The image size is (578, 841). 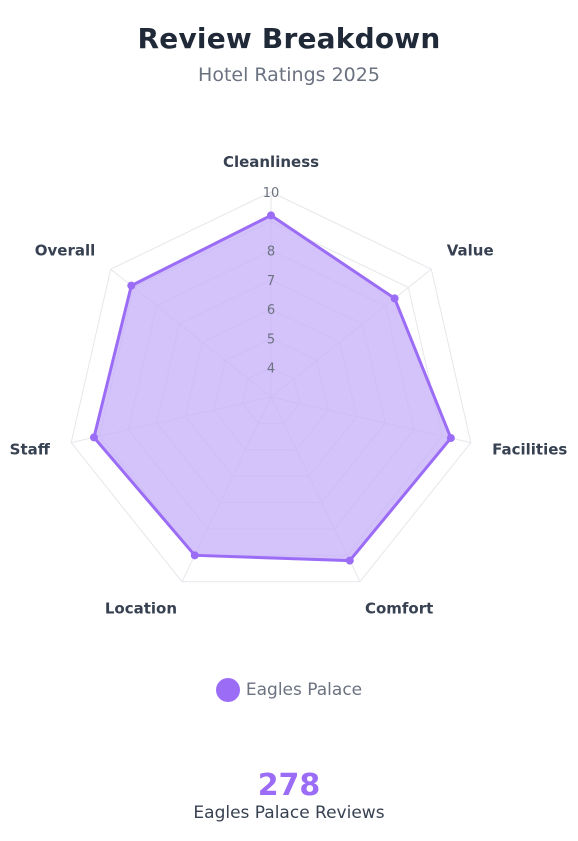 I want to click on axis-label: Cleanliness, so click(x=271, y=162).